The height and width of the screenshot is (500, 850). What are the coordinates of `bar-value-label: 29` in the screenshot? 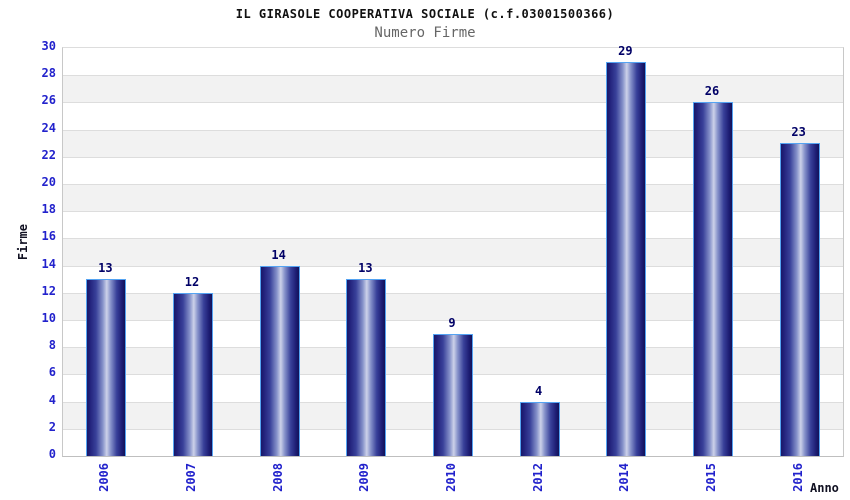 It's located at (625, 50).